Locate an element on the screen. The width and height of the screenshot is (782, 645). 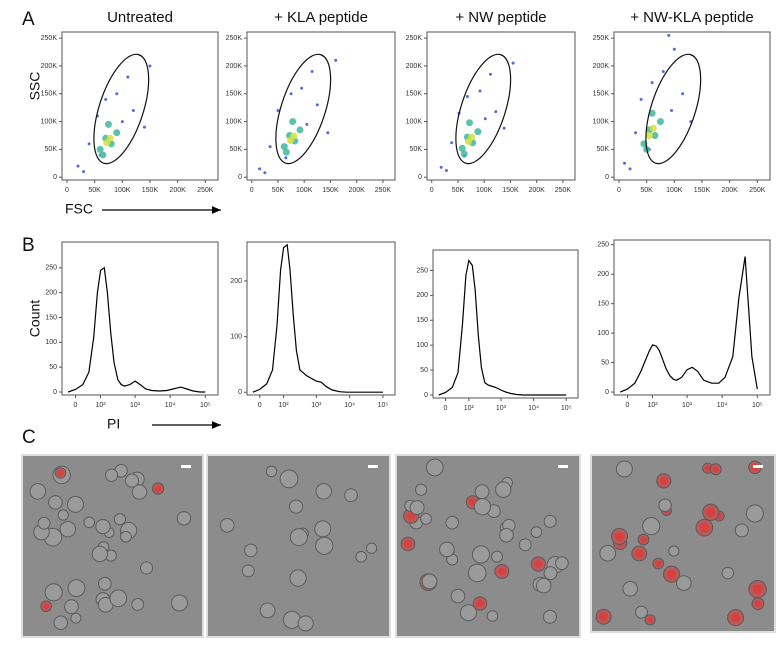
x-tick-label: 100K is located at coordinates (484, 190).